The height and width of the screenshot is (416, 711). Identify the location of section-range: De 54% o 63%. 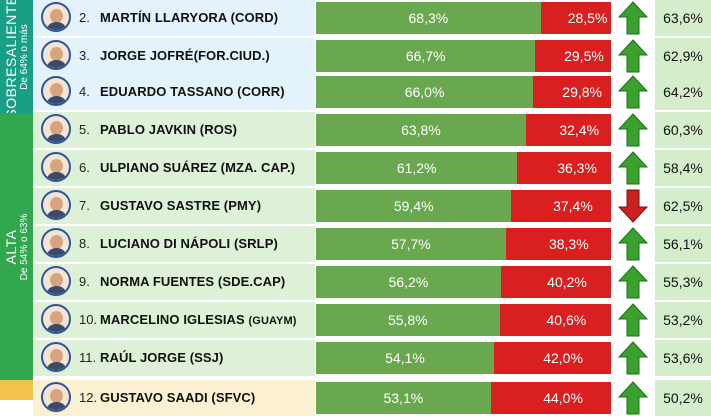
(24, 246).